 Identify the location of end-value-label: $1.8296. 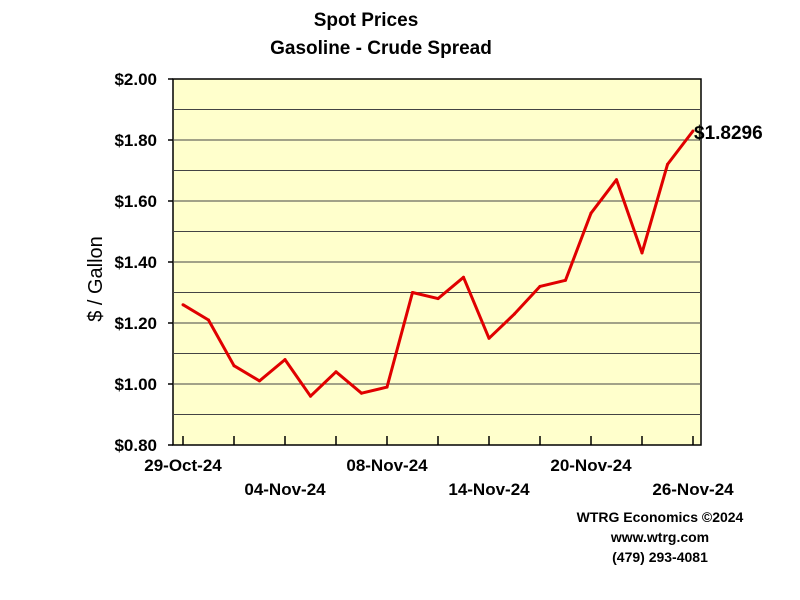
(728, 133).